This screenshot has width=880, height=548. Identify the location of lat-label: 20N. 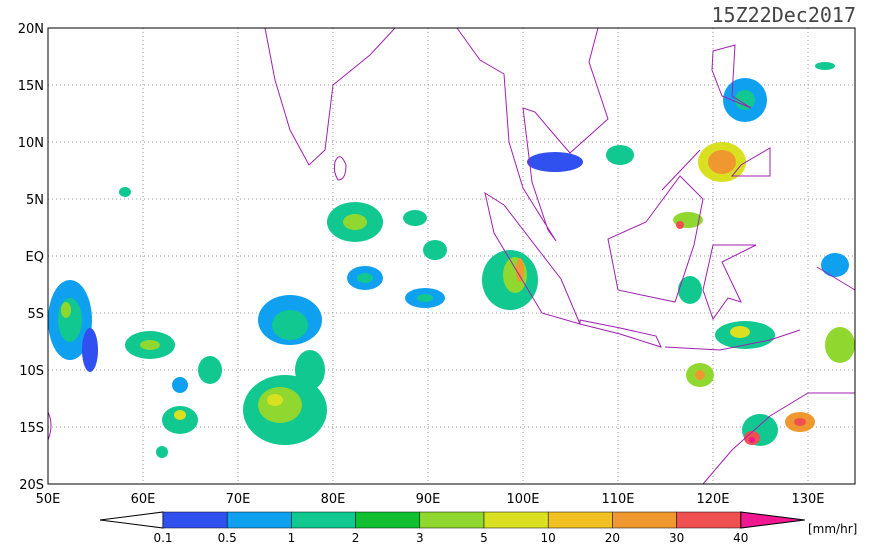
(31, 29).